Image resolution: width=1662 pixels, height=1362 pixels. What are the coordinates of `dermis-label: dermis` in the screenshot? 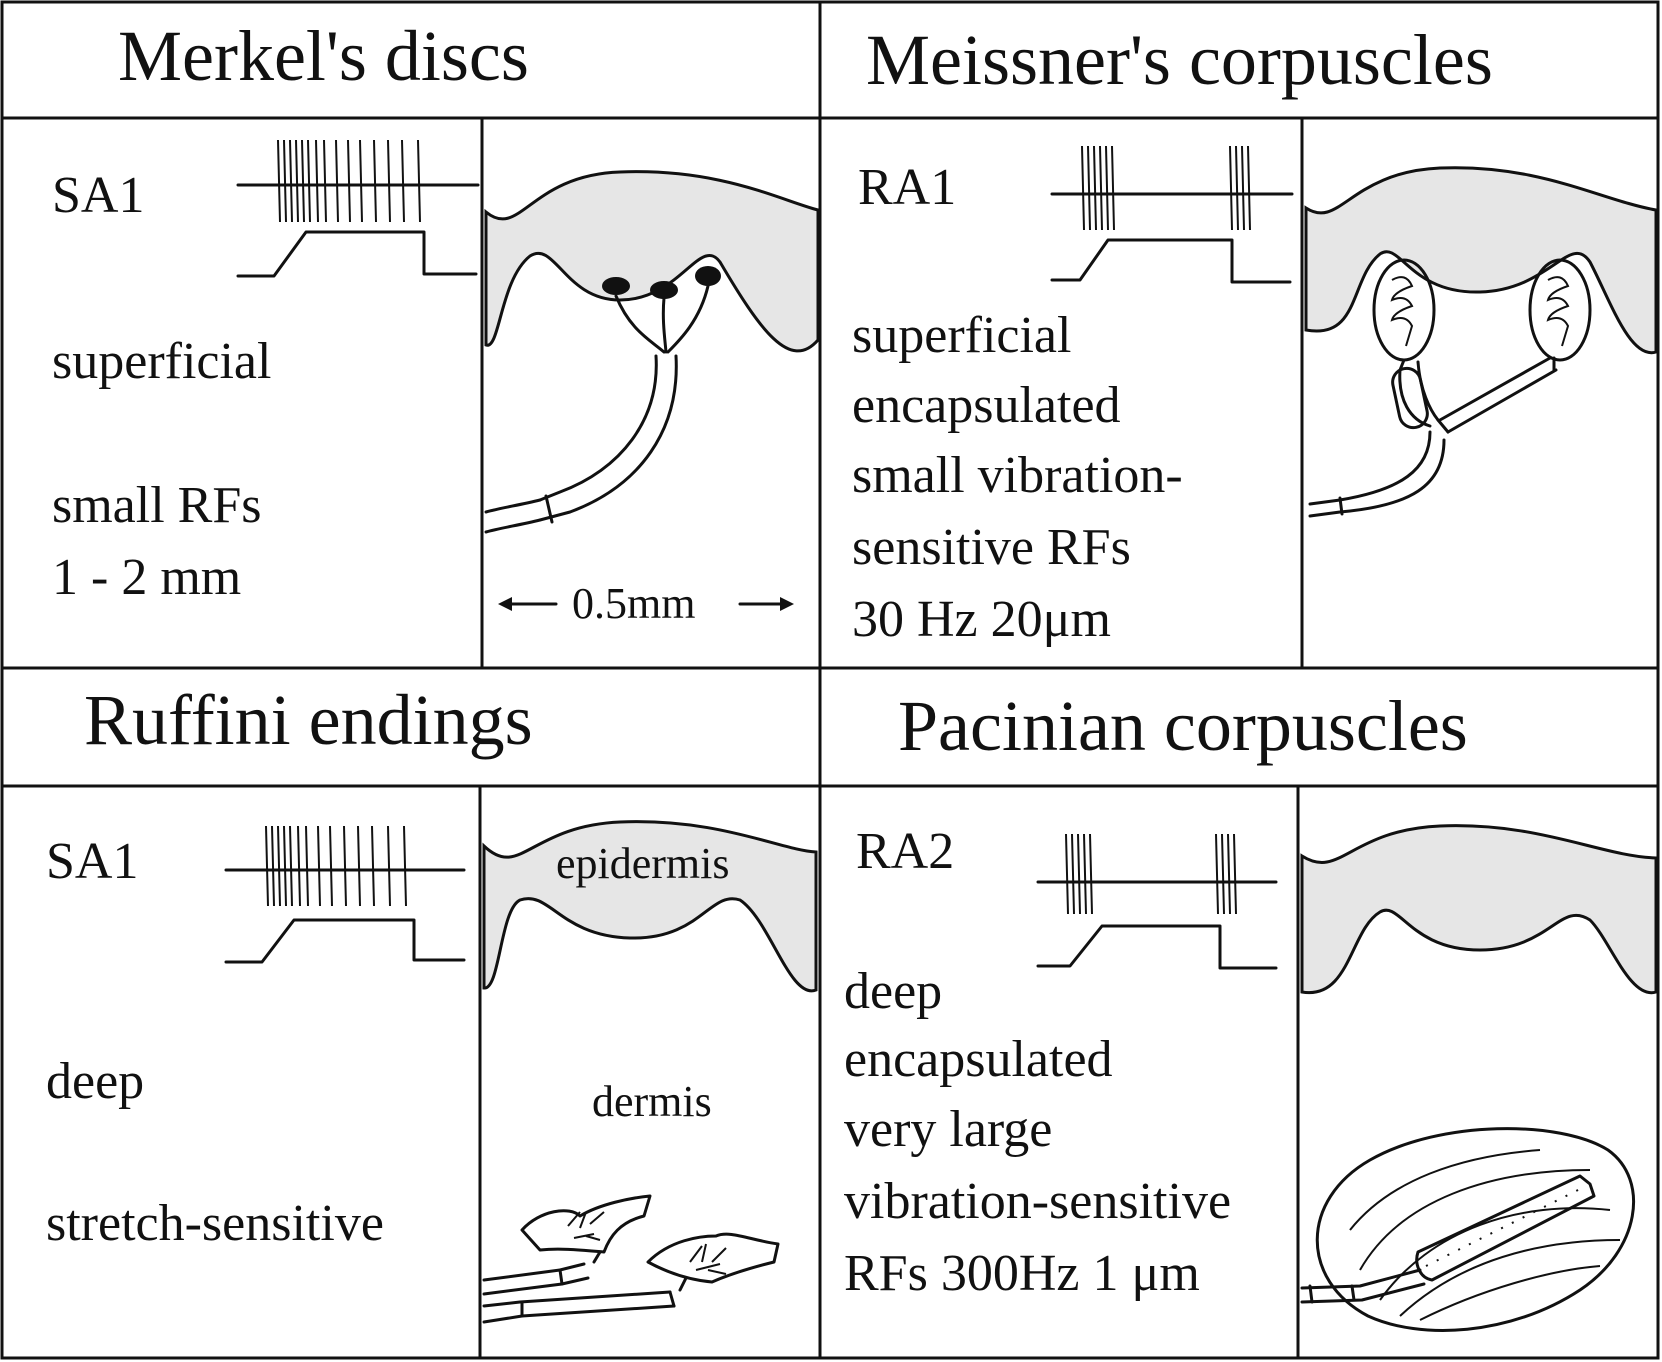 It's located at (652, 1101).